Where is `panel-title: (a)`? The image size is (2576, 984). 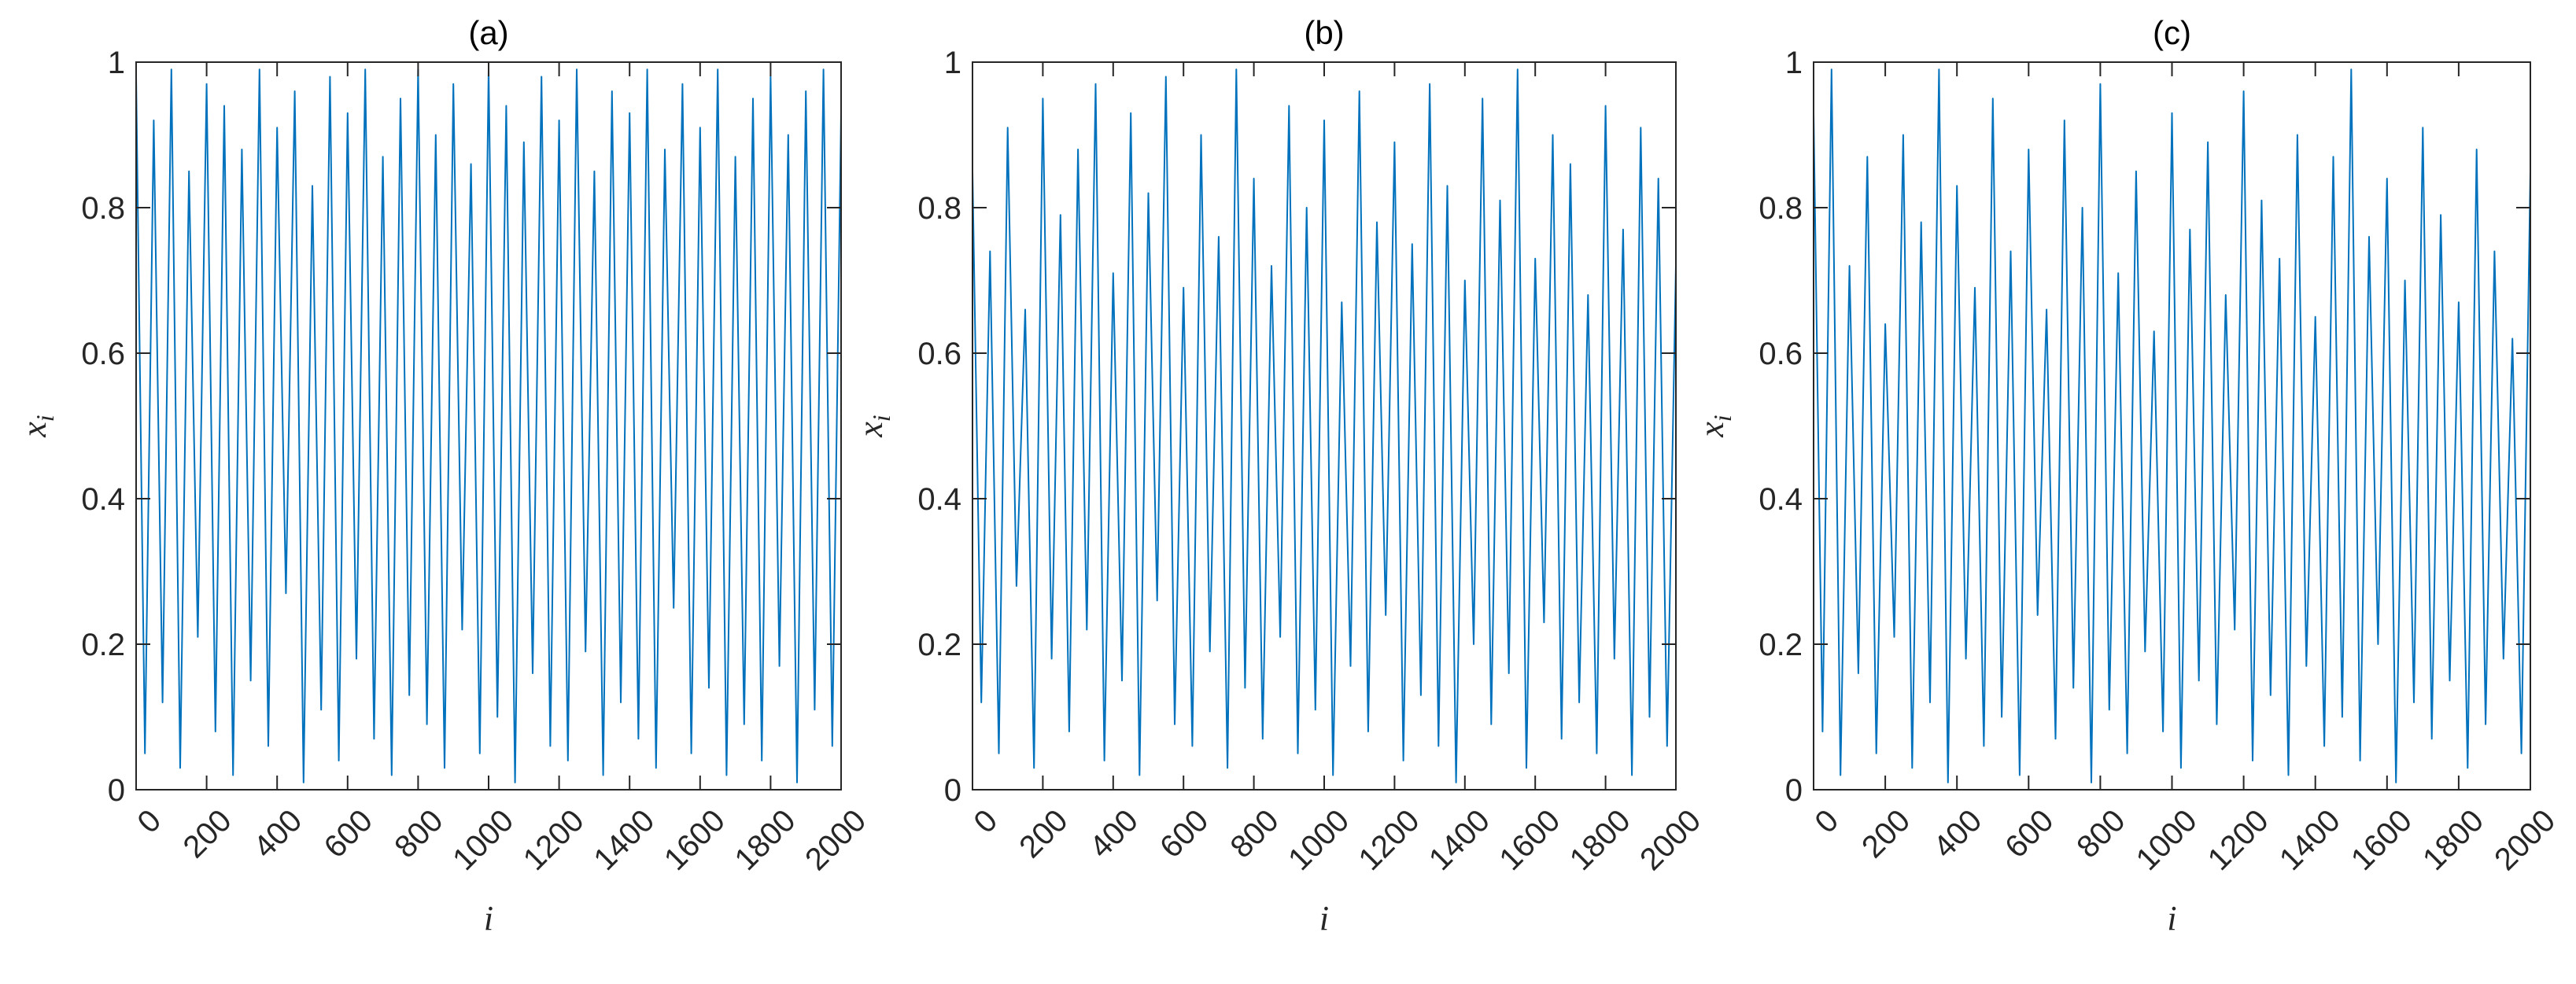
panel-title: (a) is located at coordinates (488, 32).